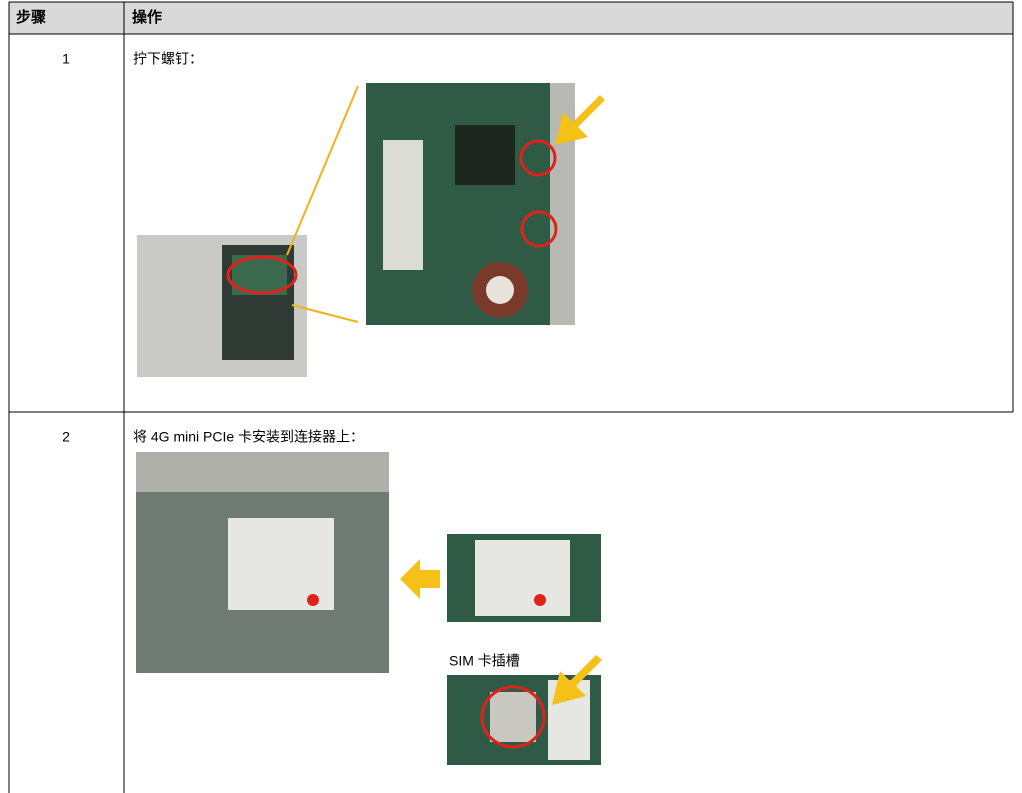  Describe the element at coordinates (262, 562) in the screenshot. I see `photo-card-installed` at that location.